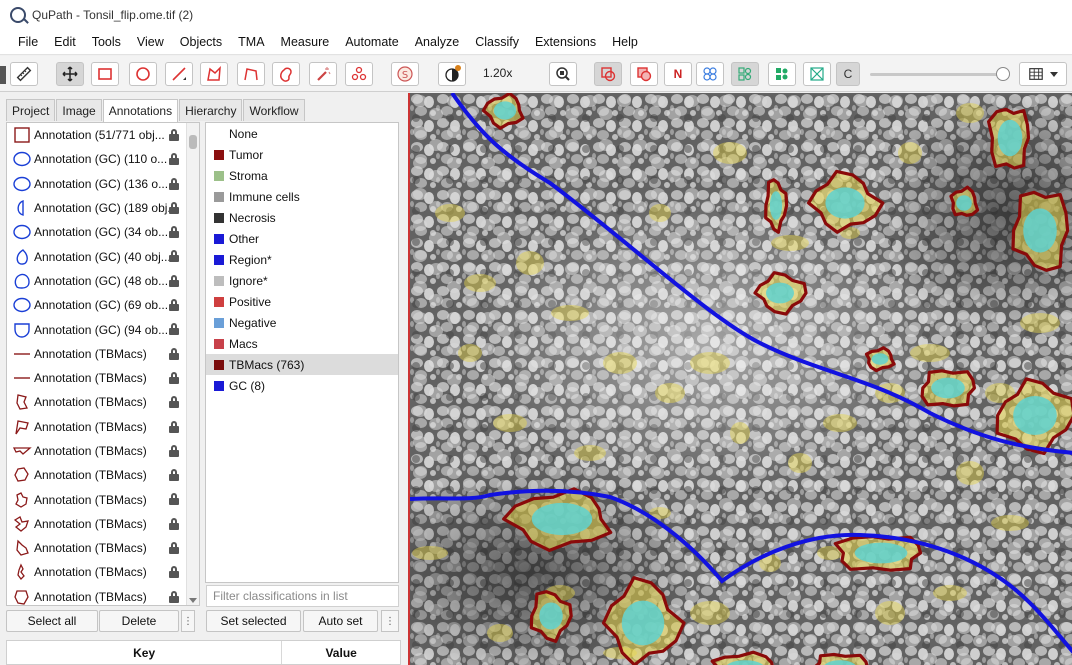 This screenshot has height=665, width=1072. I want to click on fill-annotations-button, so click(644, 74).